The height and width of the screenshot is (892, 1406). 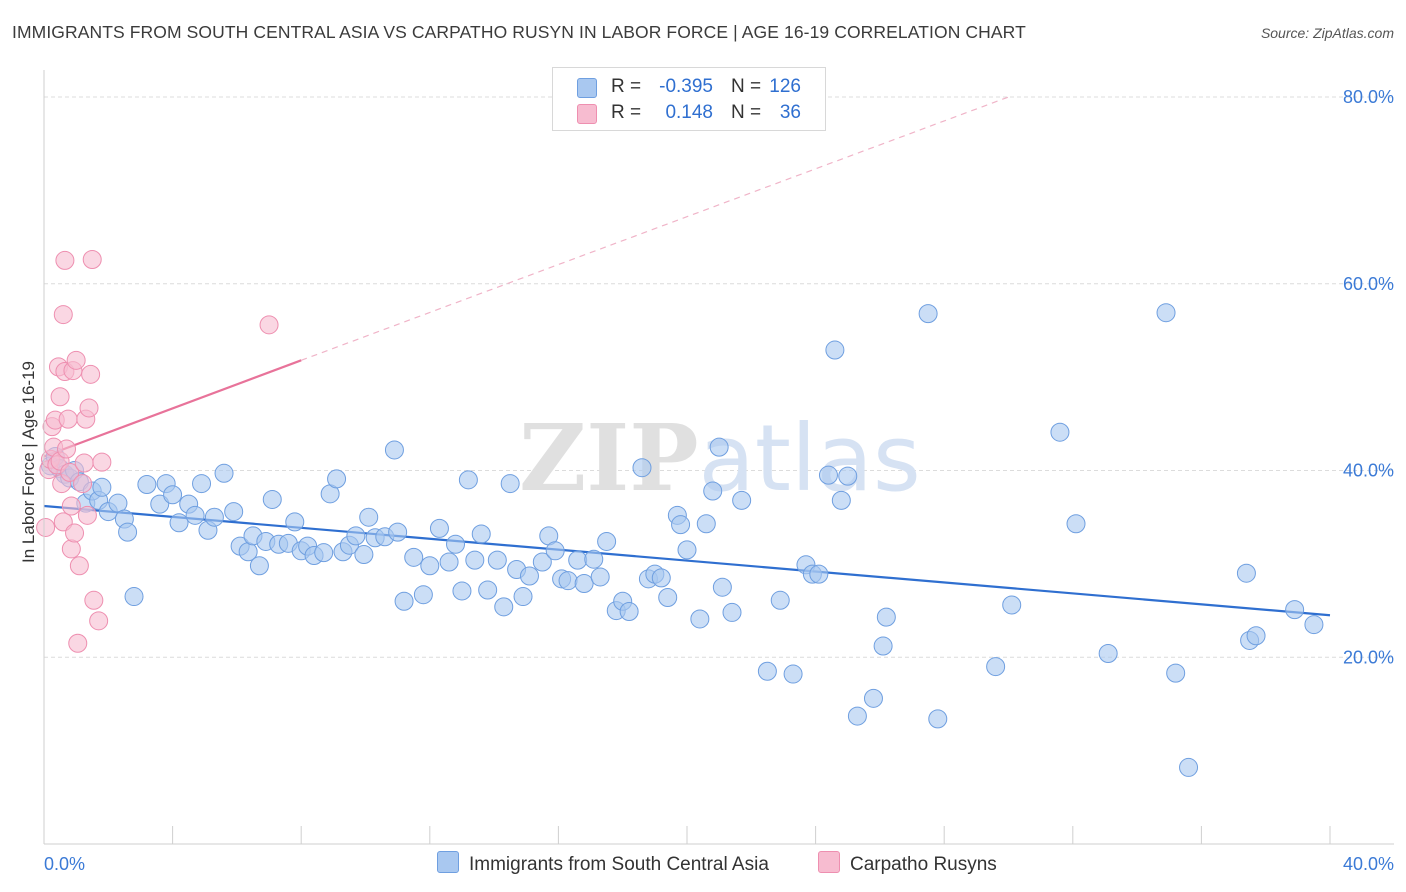 What do you see at coordinates (785, 86) in the screenshot?
I see `legend-n-value: 126` at bounding box center [785, 86].